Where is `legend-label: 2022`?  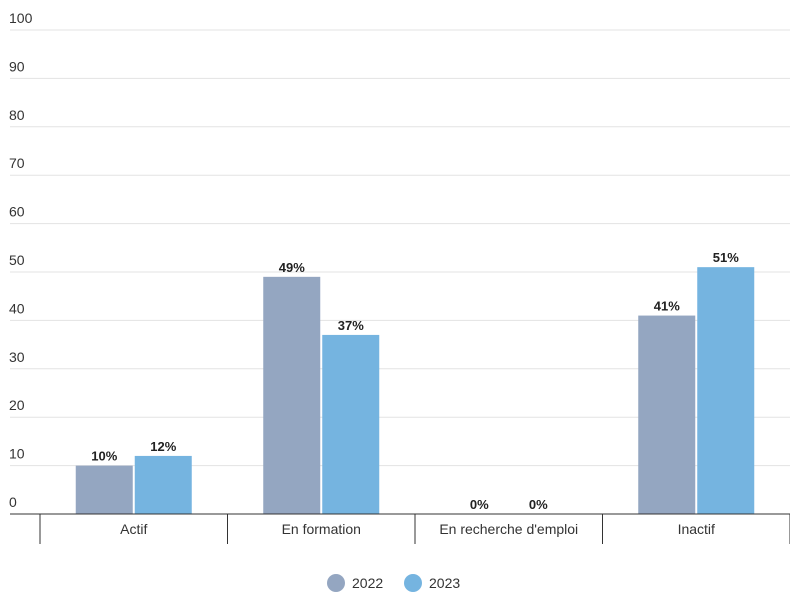
legend-label: 2022 is located at coordinates (367, 583).